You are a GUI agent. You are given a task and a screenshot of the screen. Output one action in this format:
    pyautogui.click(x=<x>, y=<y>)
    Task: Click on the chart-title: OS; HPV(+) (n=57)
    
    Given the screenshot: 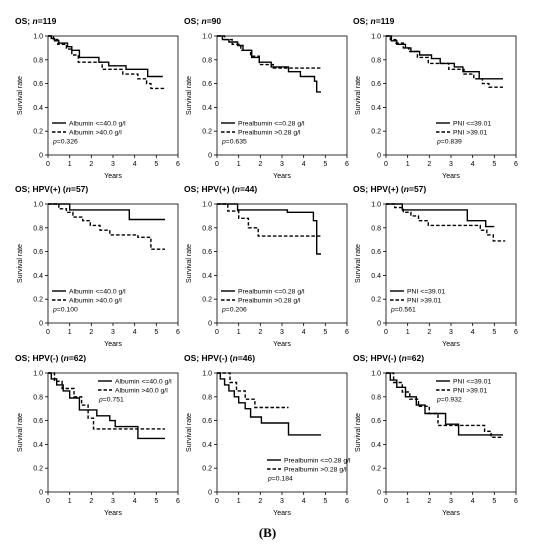 What is the action you would take?
    pyautogui.click(x=389, y=189)
    